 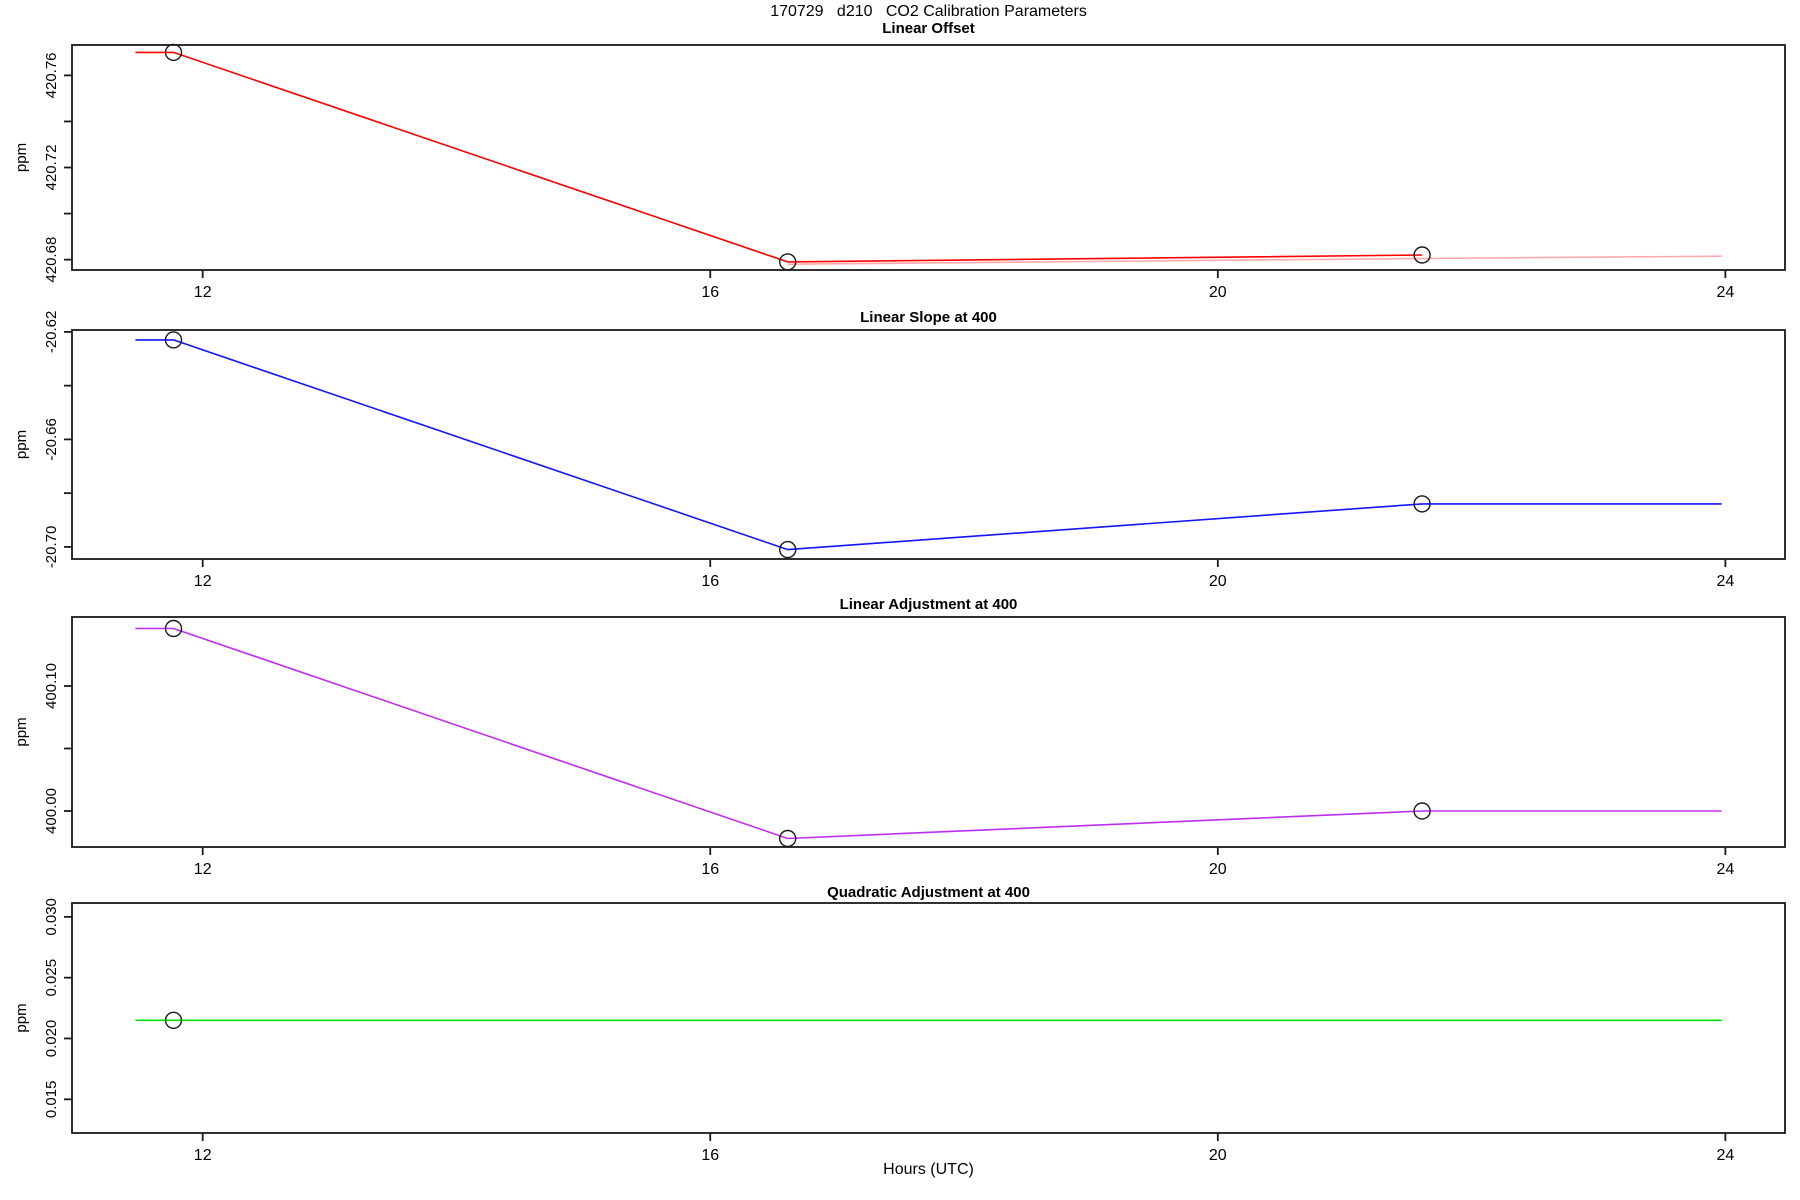 I want to click on y-tick-label: -20.70, so click(x=51, y=547).